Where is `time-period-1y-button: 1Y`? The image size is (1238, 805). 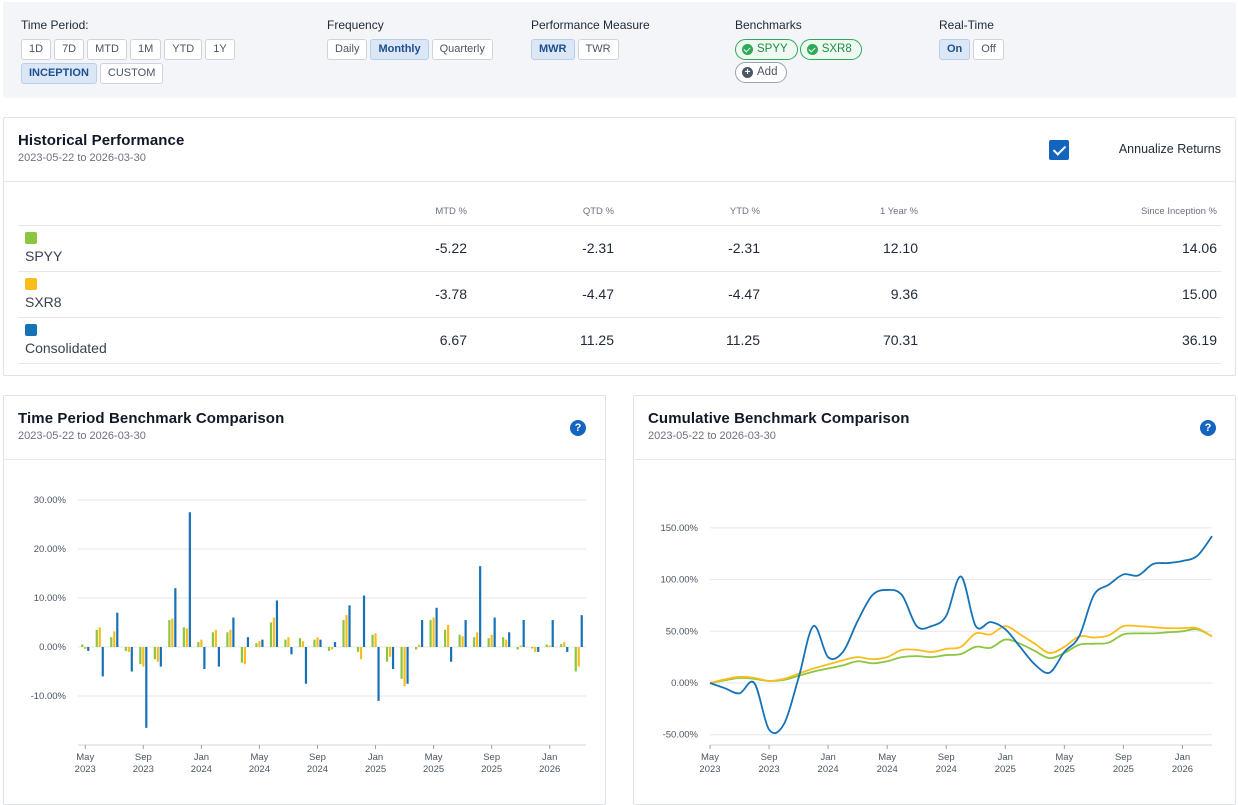 time-period-1y-button: 1Y is located at coordinates (220, 49).